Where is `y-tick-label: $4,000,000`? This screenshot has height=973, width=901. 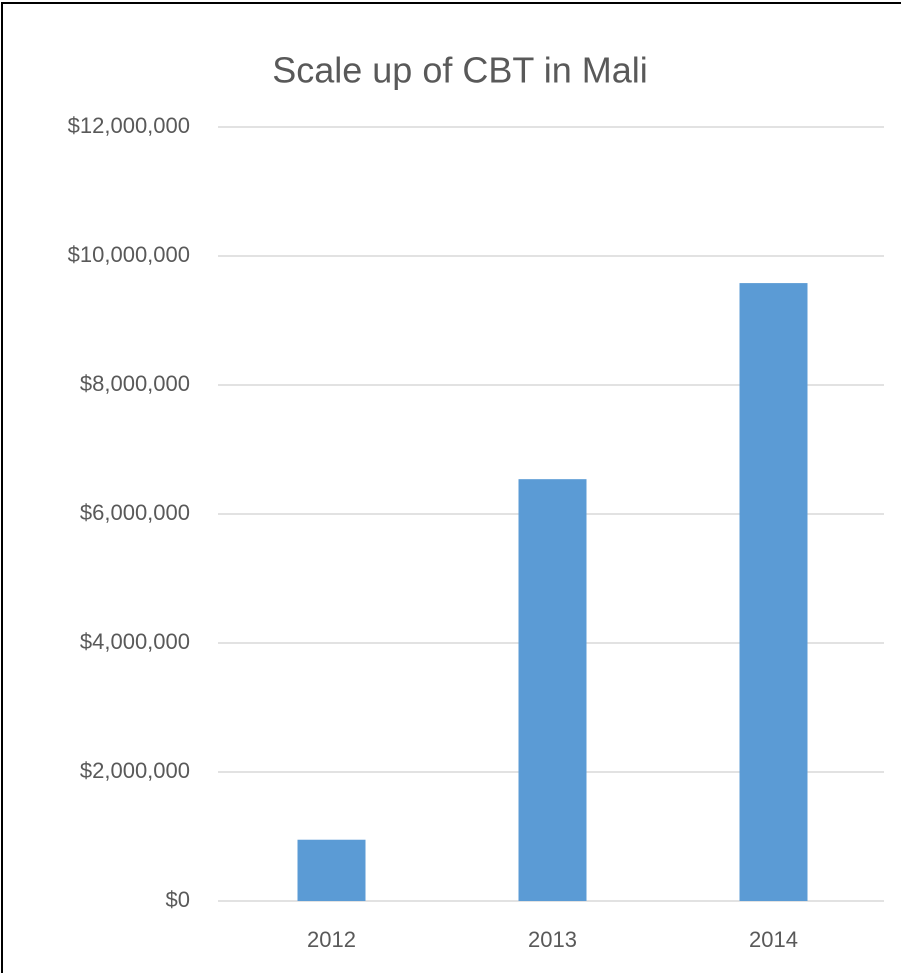 y-tick-label: $4,000,000 is located at coordinates (135, 641).